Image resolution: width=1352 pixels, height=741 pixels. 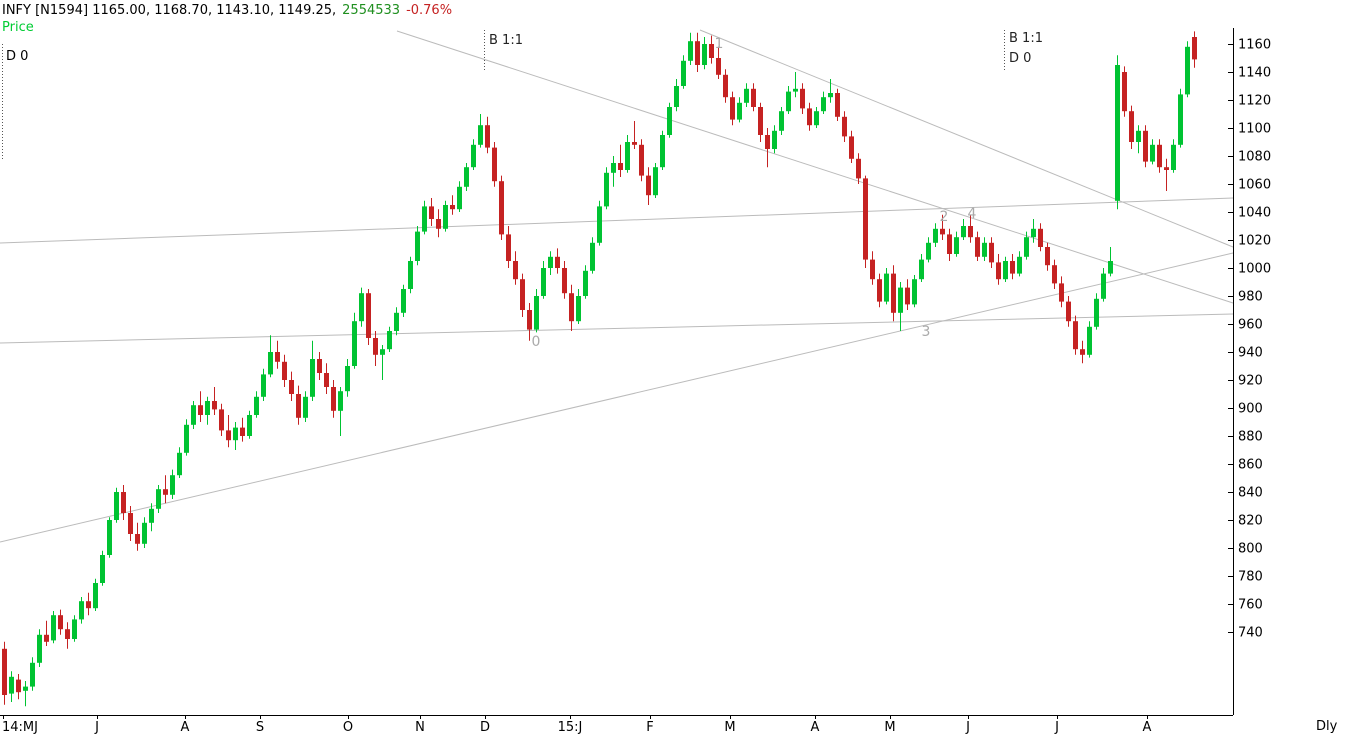 What do you see at coordinates (1254, 213) in the screenshot?
I see `svg-text: 1040` at bounding box center [1254, 213].